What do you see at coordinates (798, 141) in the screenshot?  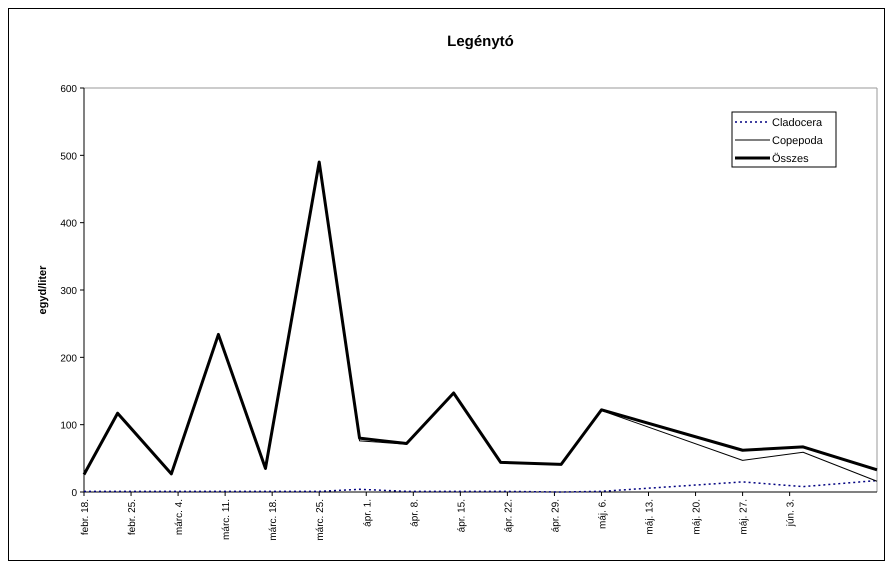 I see `legend-label: Copepoda` at bounding box center [798, 141].